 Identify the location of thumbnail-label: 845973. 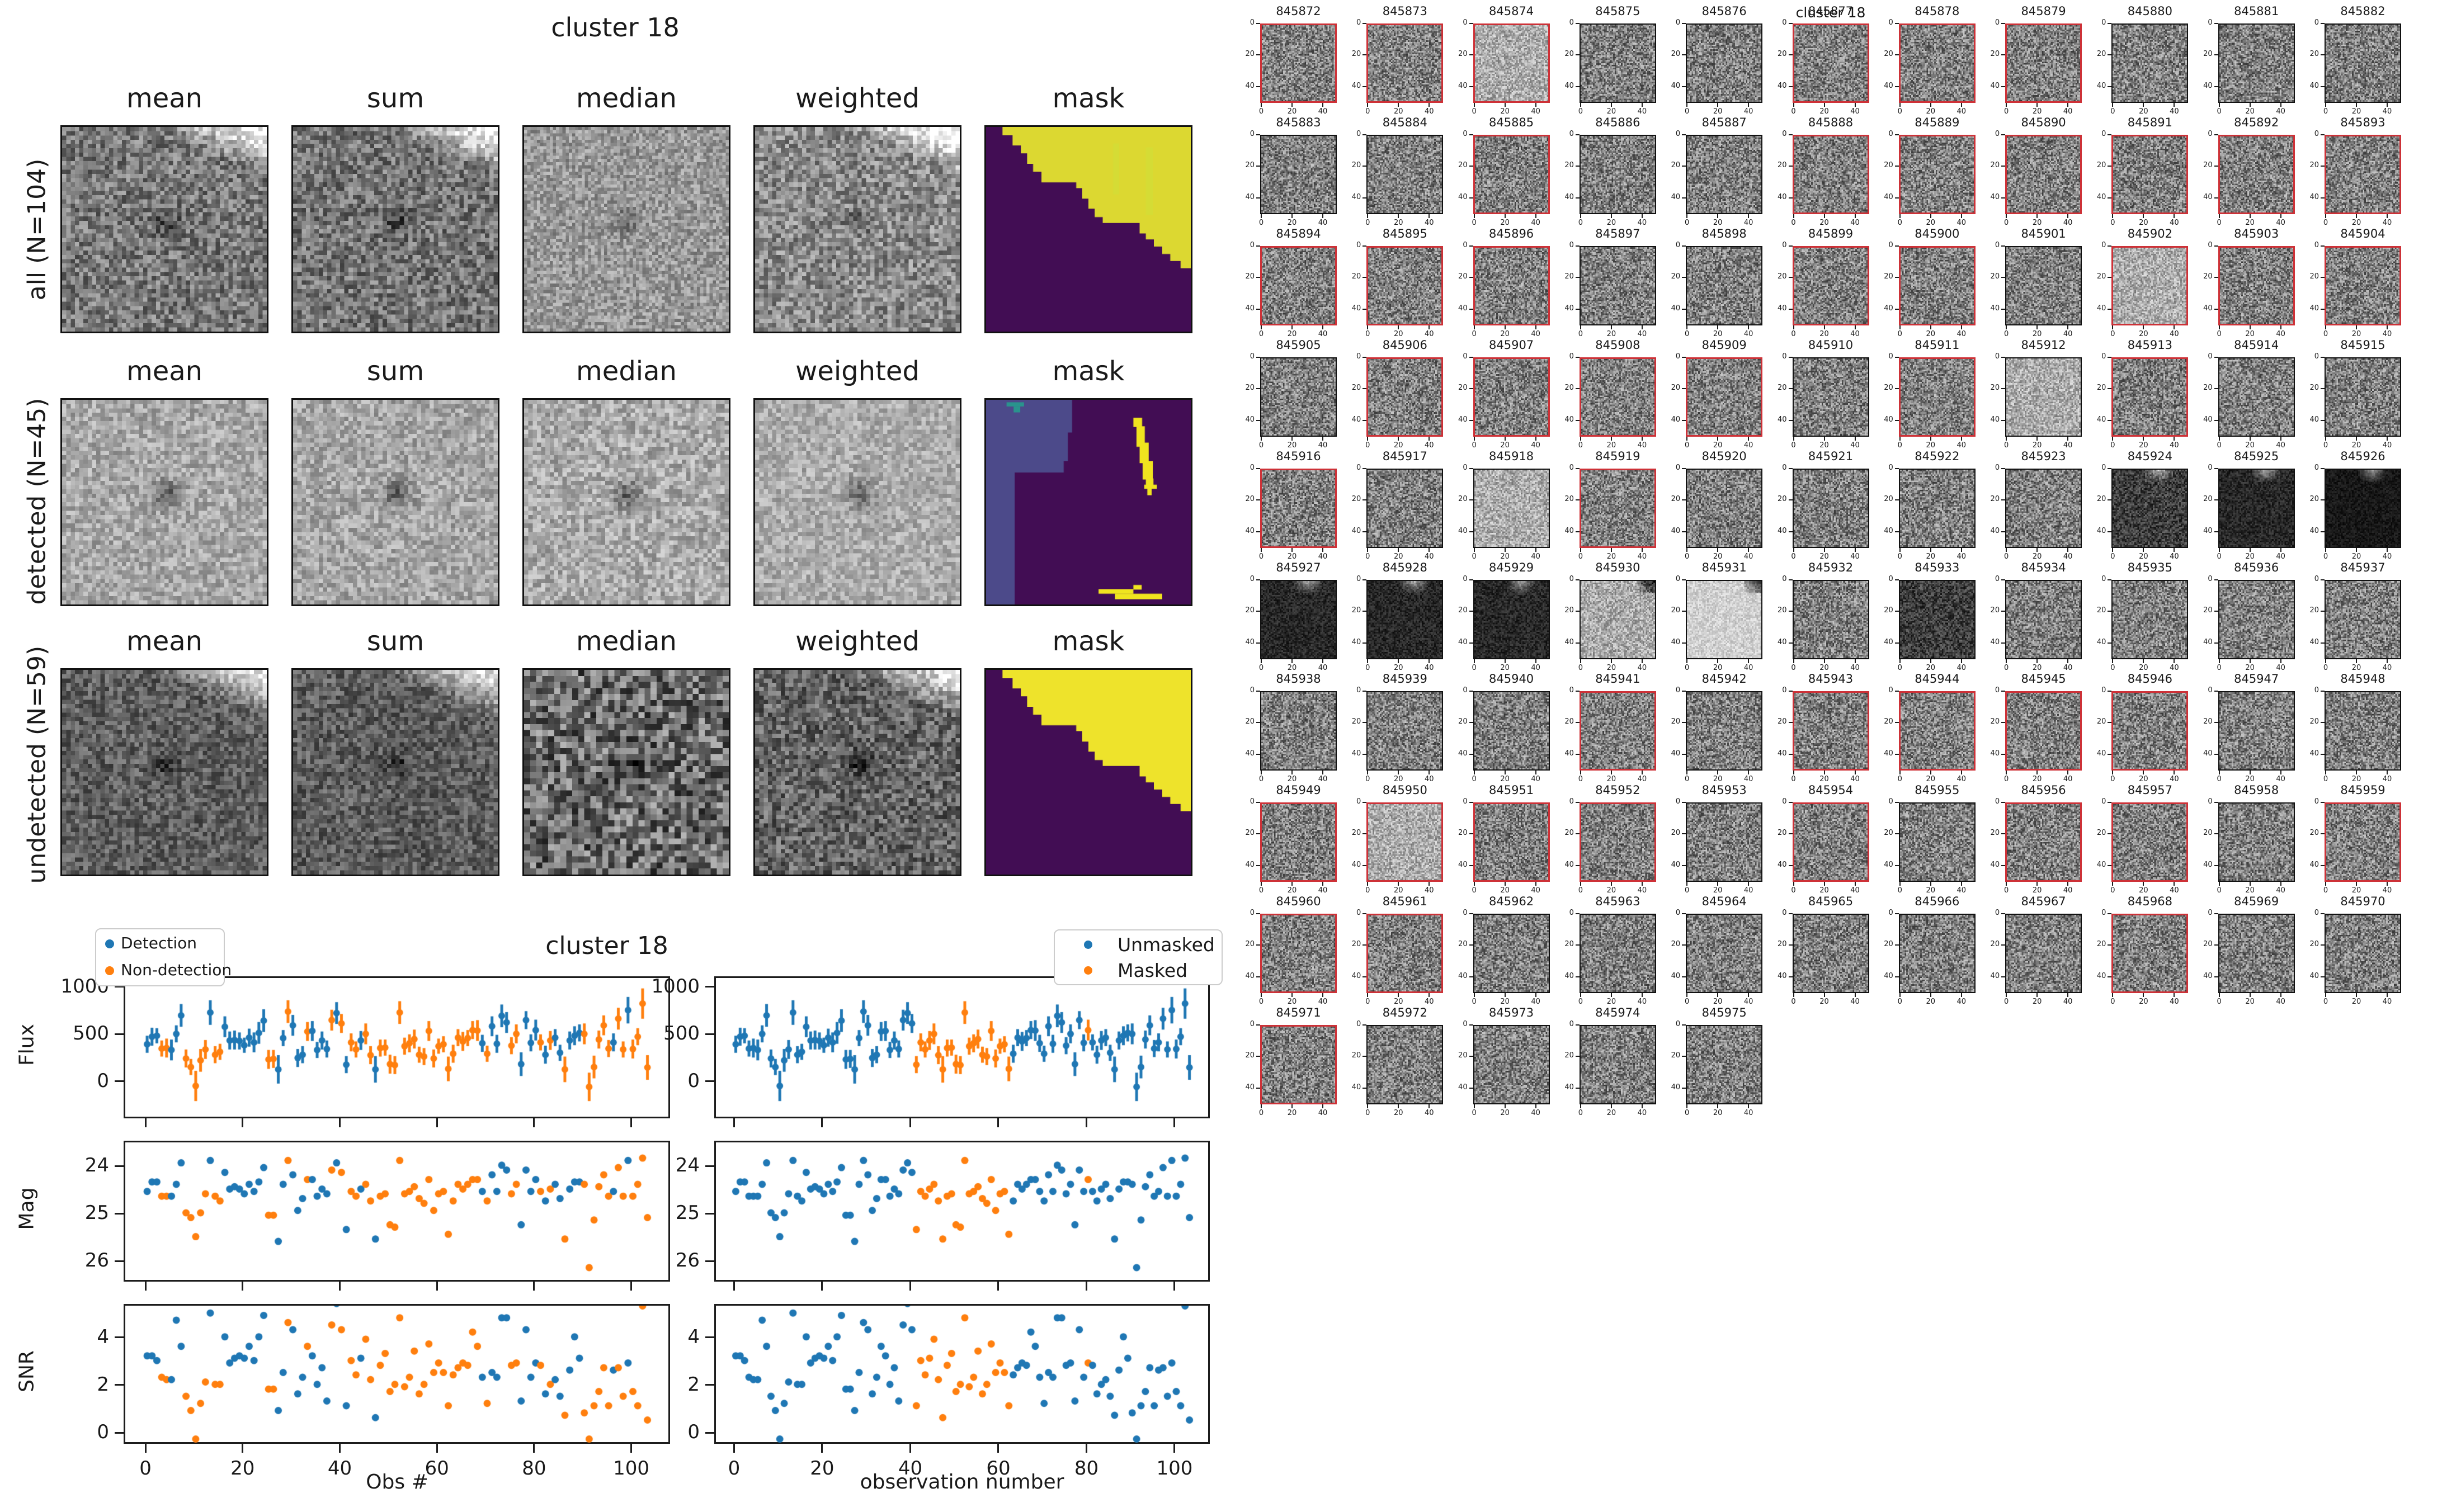
(1511, 1012).